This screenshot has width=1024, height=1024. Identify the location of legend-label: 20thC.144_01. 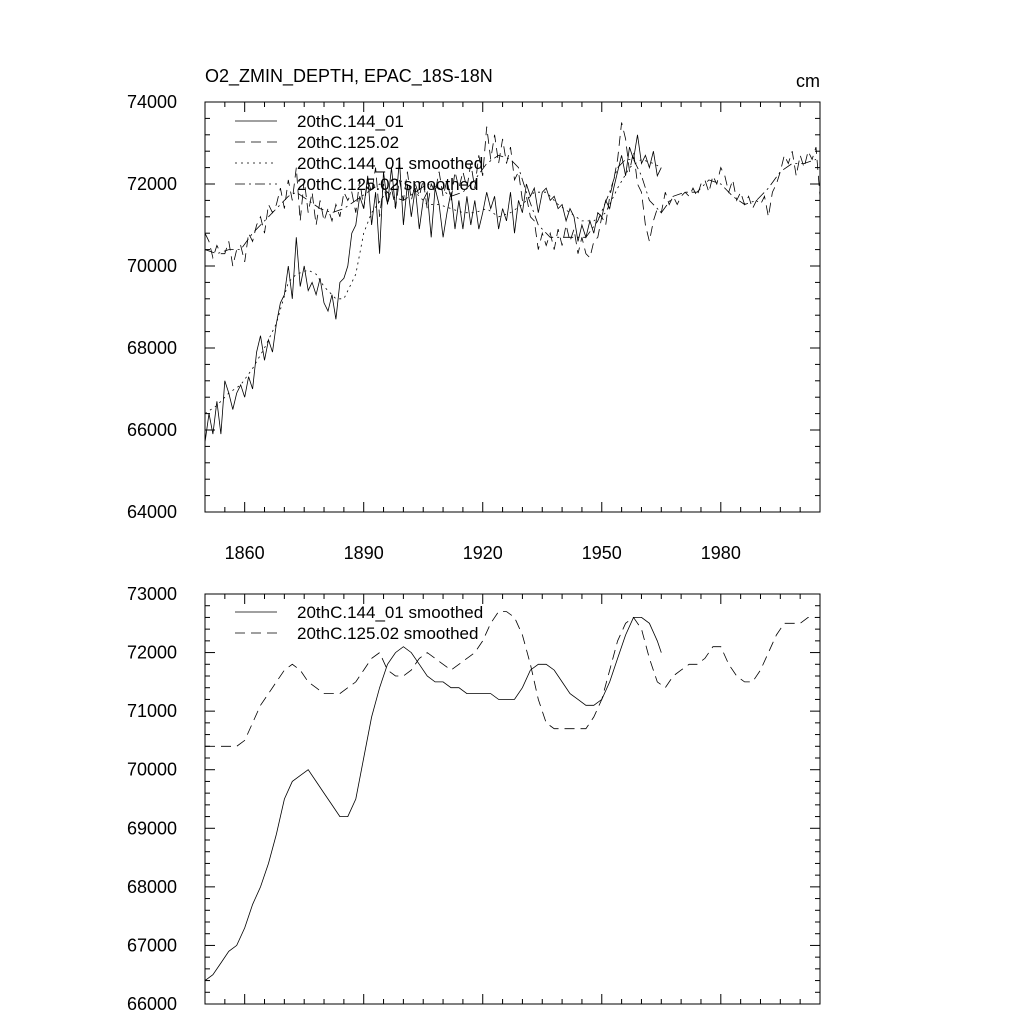
(350, 121).